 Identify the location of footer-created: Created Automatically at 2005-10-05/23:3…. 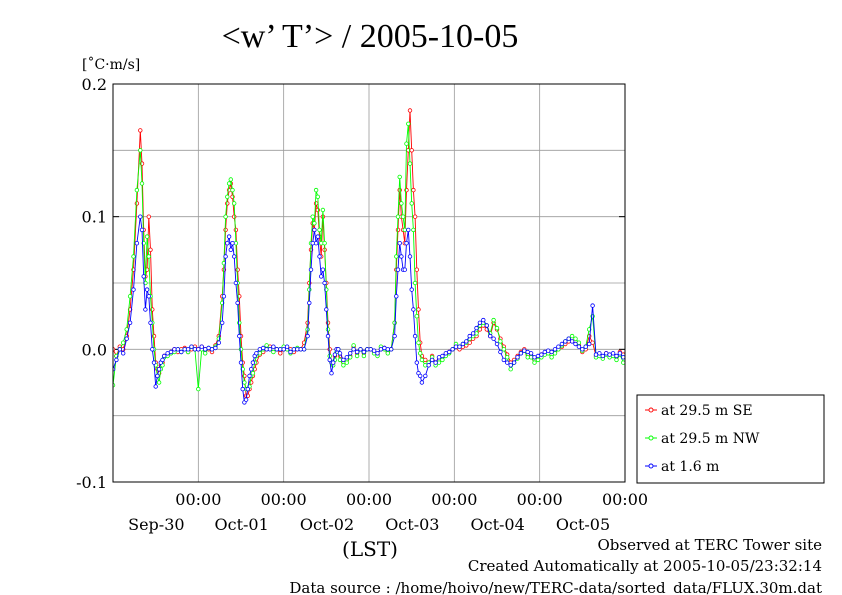
(645, 566).